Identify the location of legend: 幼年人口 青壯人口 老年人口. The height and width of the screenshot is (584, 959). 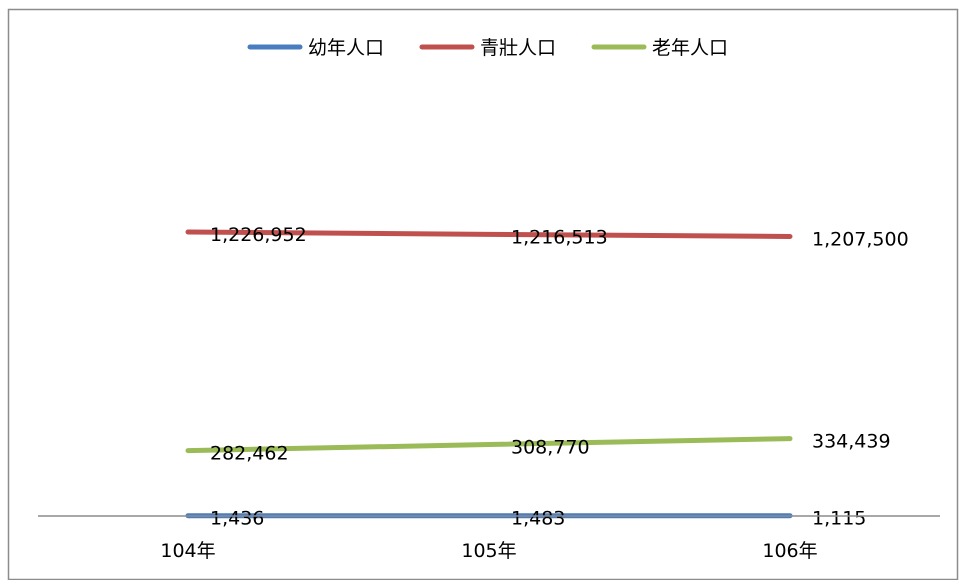
(487, 48).